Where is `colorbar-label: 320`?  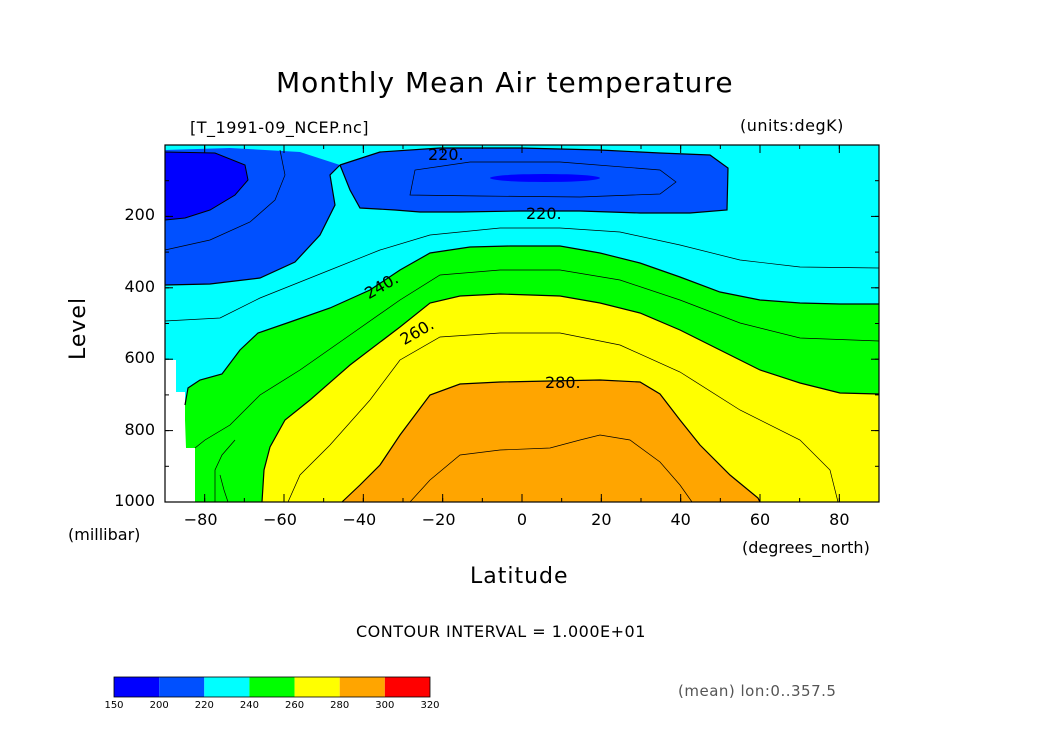 colorbar-label: 320 is located at coordinates (430, 705).